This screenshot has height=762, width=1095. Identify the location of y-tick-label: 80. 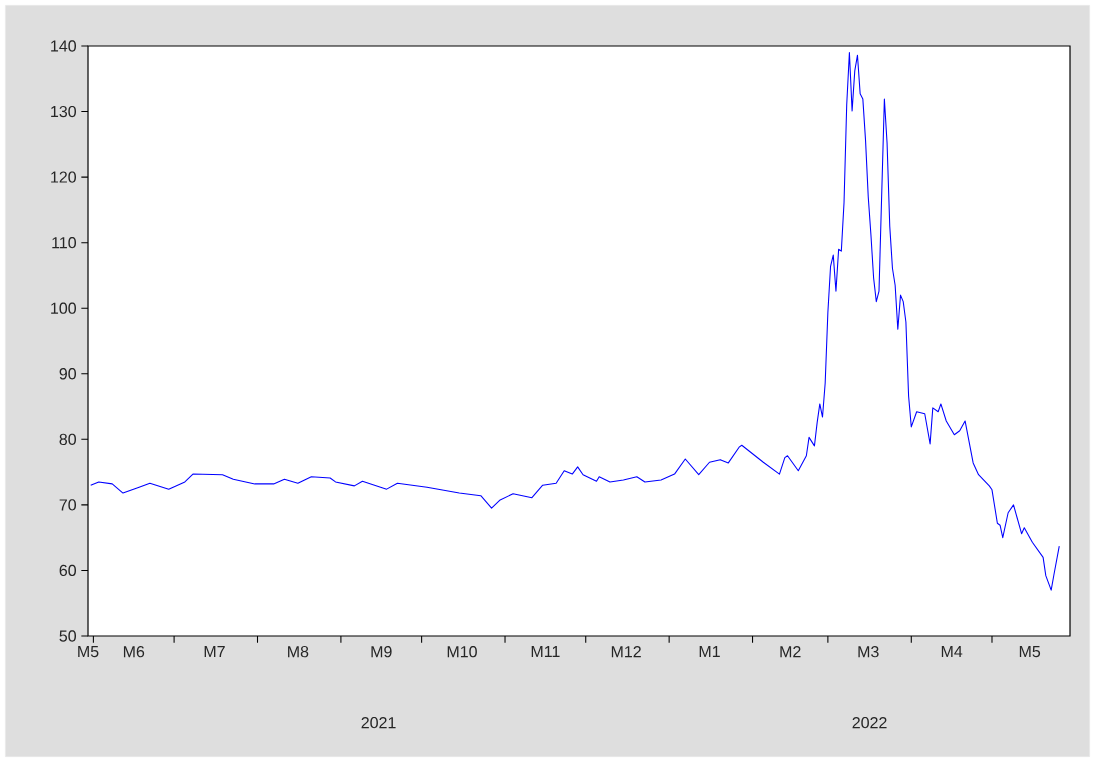
(68, 439).